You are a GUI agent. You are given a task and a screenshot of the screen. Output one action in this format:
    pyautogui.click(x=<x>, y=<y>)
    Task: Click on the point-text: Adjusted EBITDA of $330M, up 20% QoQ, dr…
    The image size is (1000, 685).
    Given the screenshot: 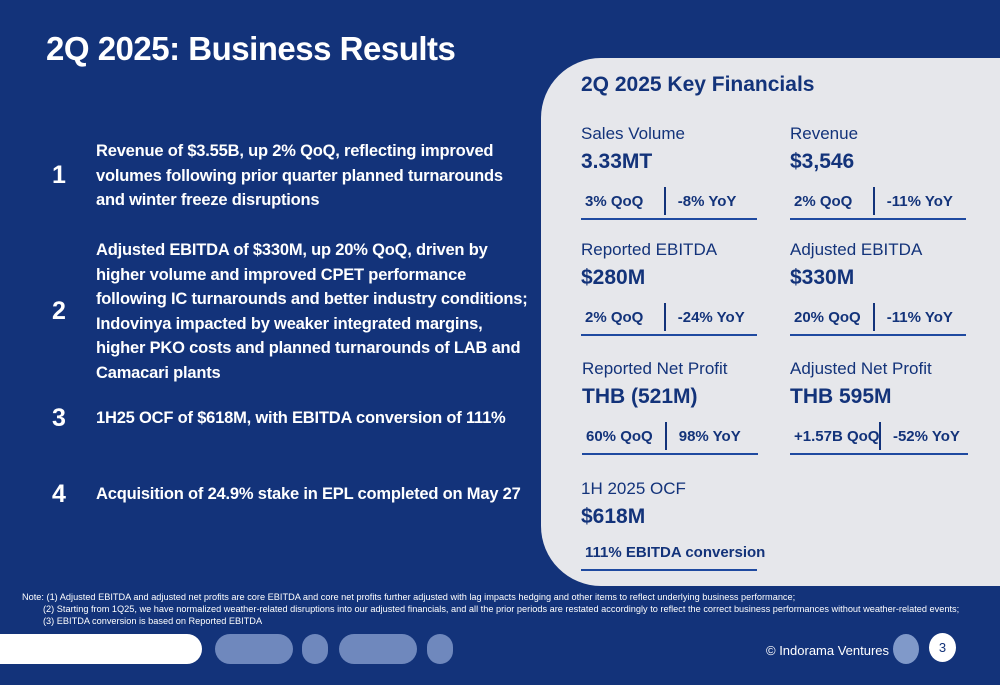 What is the action you would take?
    pyautogui.click(x=312, y=311)
    